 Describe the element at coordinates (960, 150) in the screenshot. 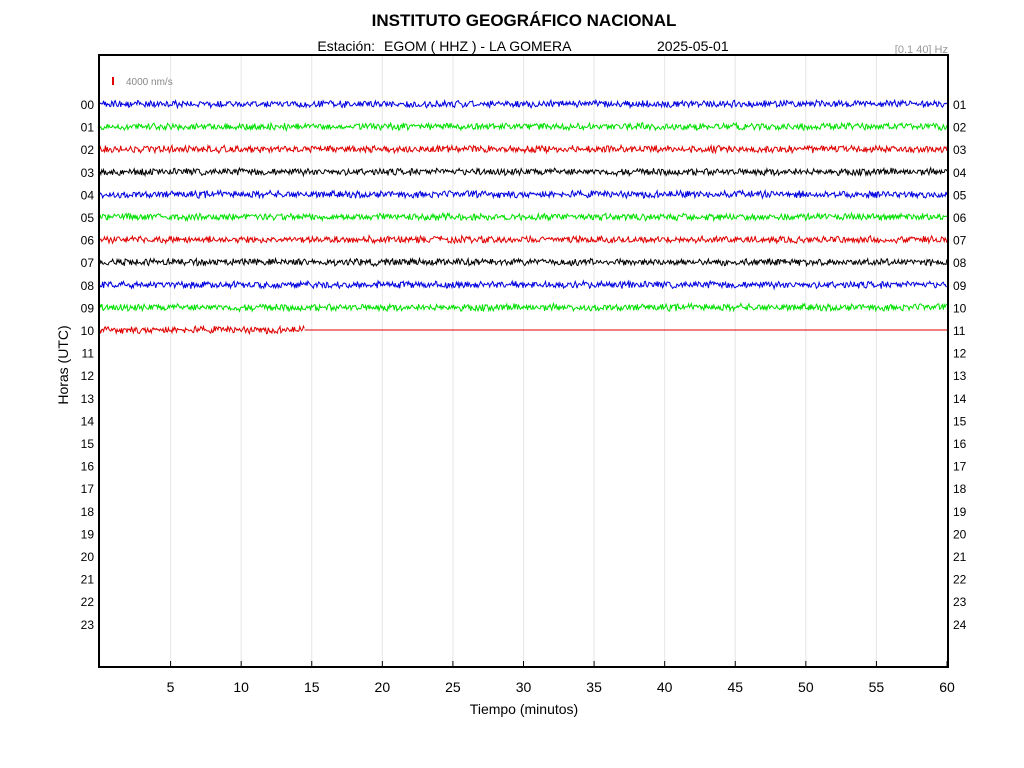

I see `right-hour-label: 03` at that location.